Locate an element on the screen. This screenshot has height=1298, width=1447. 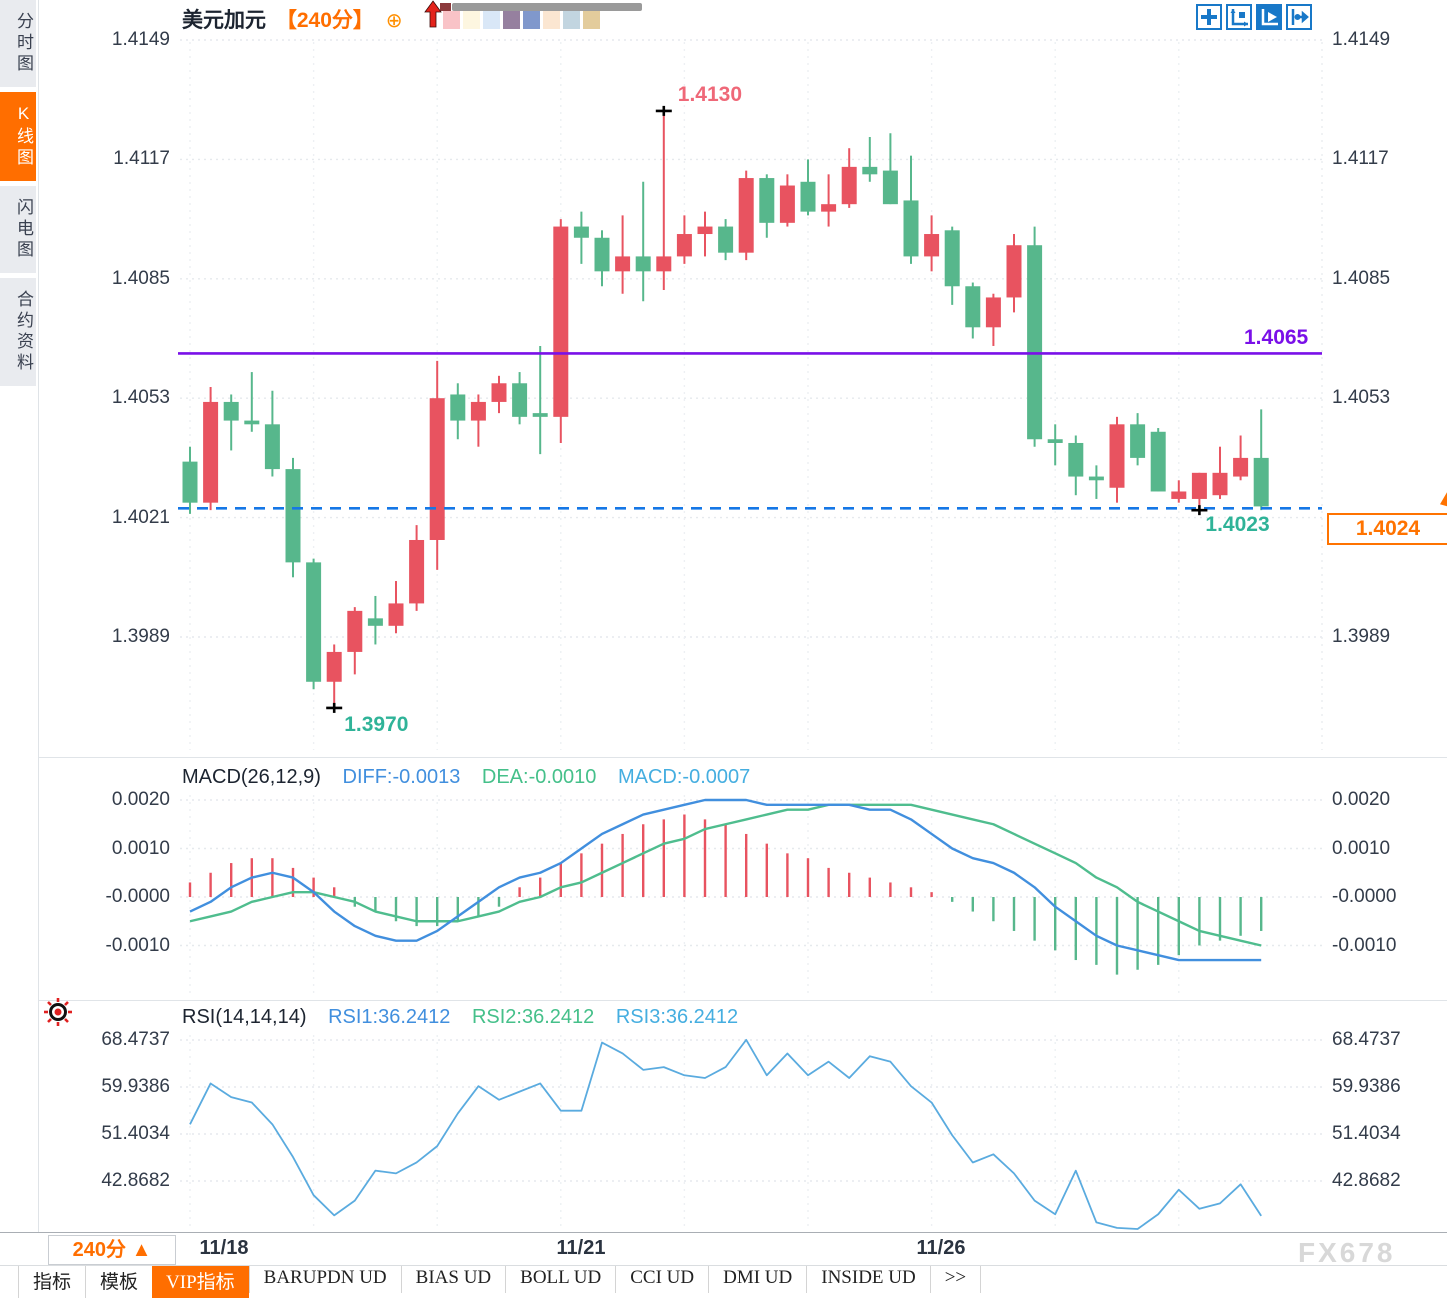
x-axis-row: 240分 ▲ 11/18 11/21 11/26 FX678 is located at coordinates (723, 1250).